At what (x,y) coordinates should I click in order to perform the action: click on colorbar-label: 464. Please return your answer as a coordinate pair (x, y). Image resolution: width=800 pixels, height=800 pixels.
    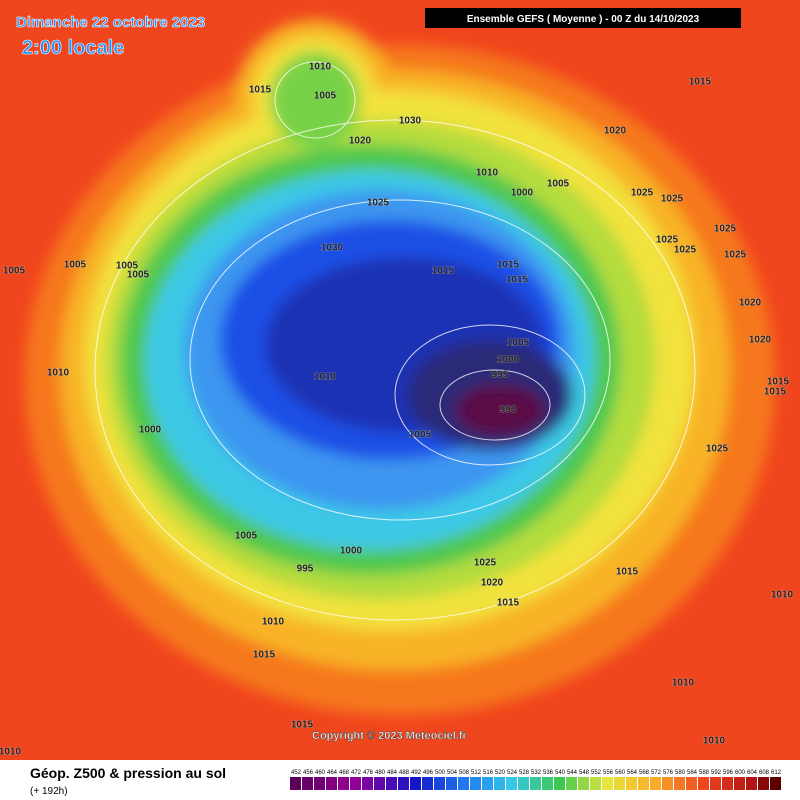
    Looking at the image, I should click on (332, 773).